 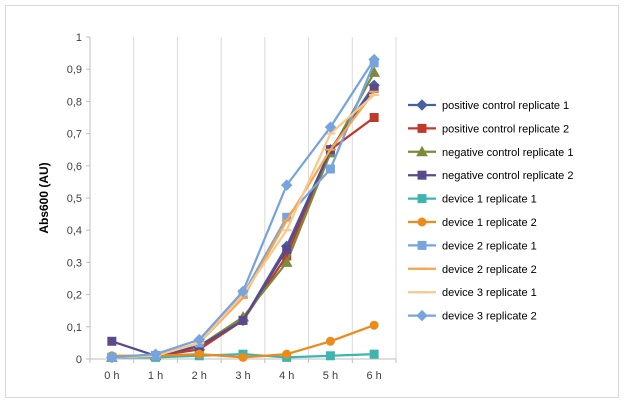 I want to click on y-tick-label: 0,6, so click(x=74, y=167).